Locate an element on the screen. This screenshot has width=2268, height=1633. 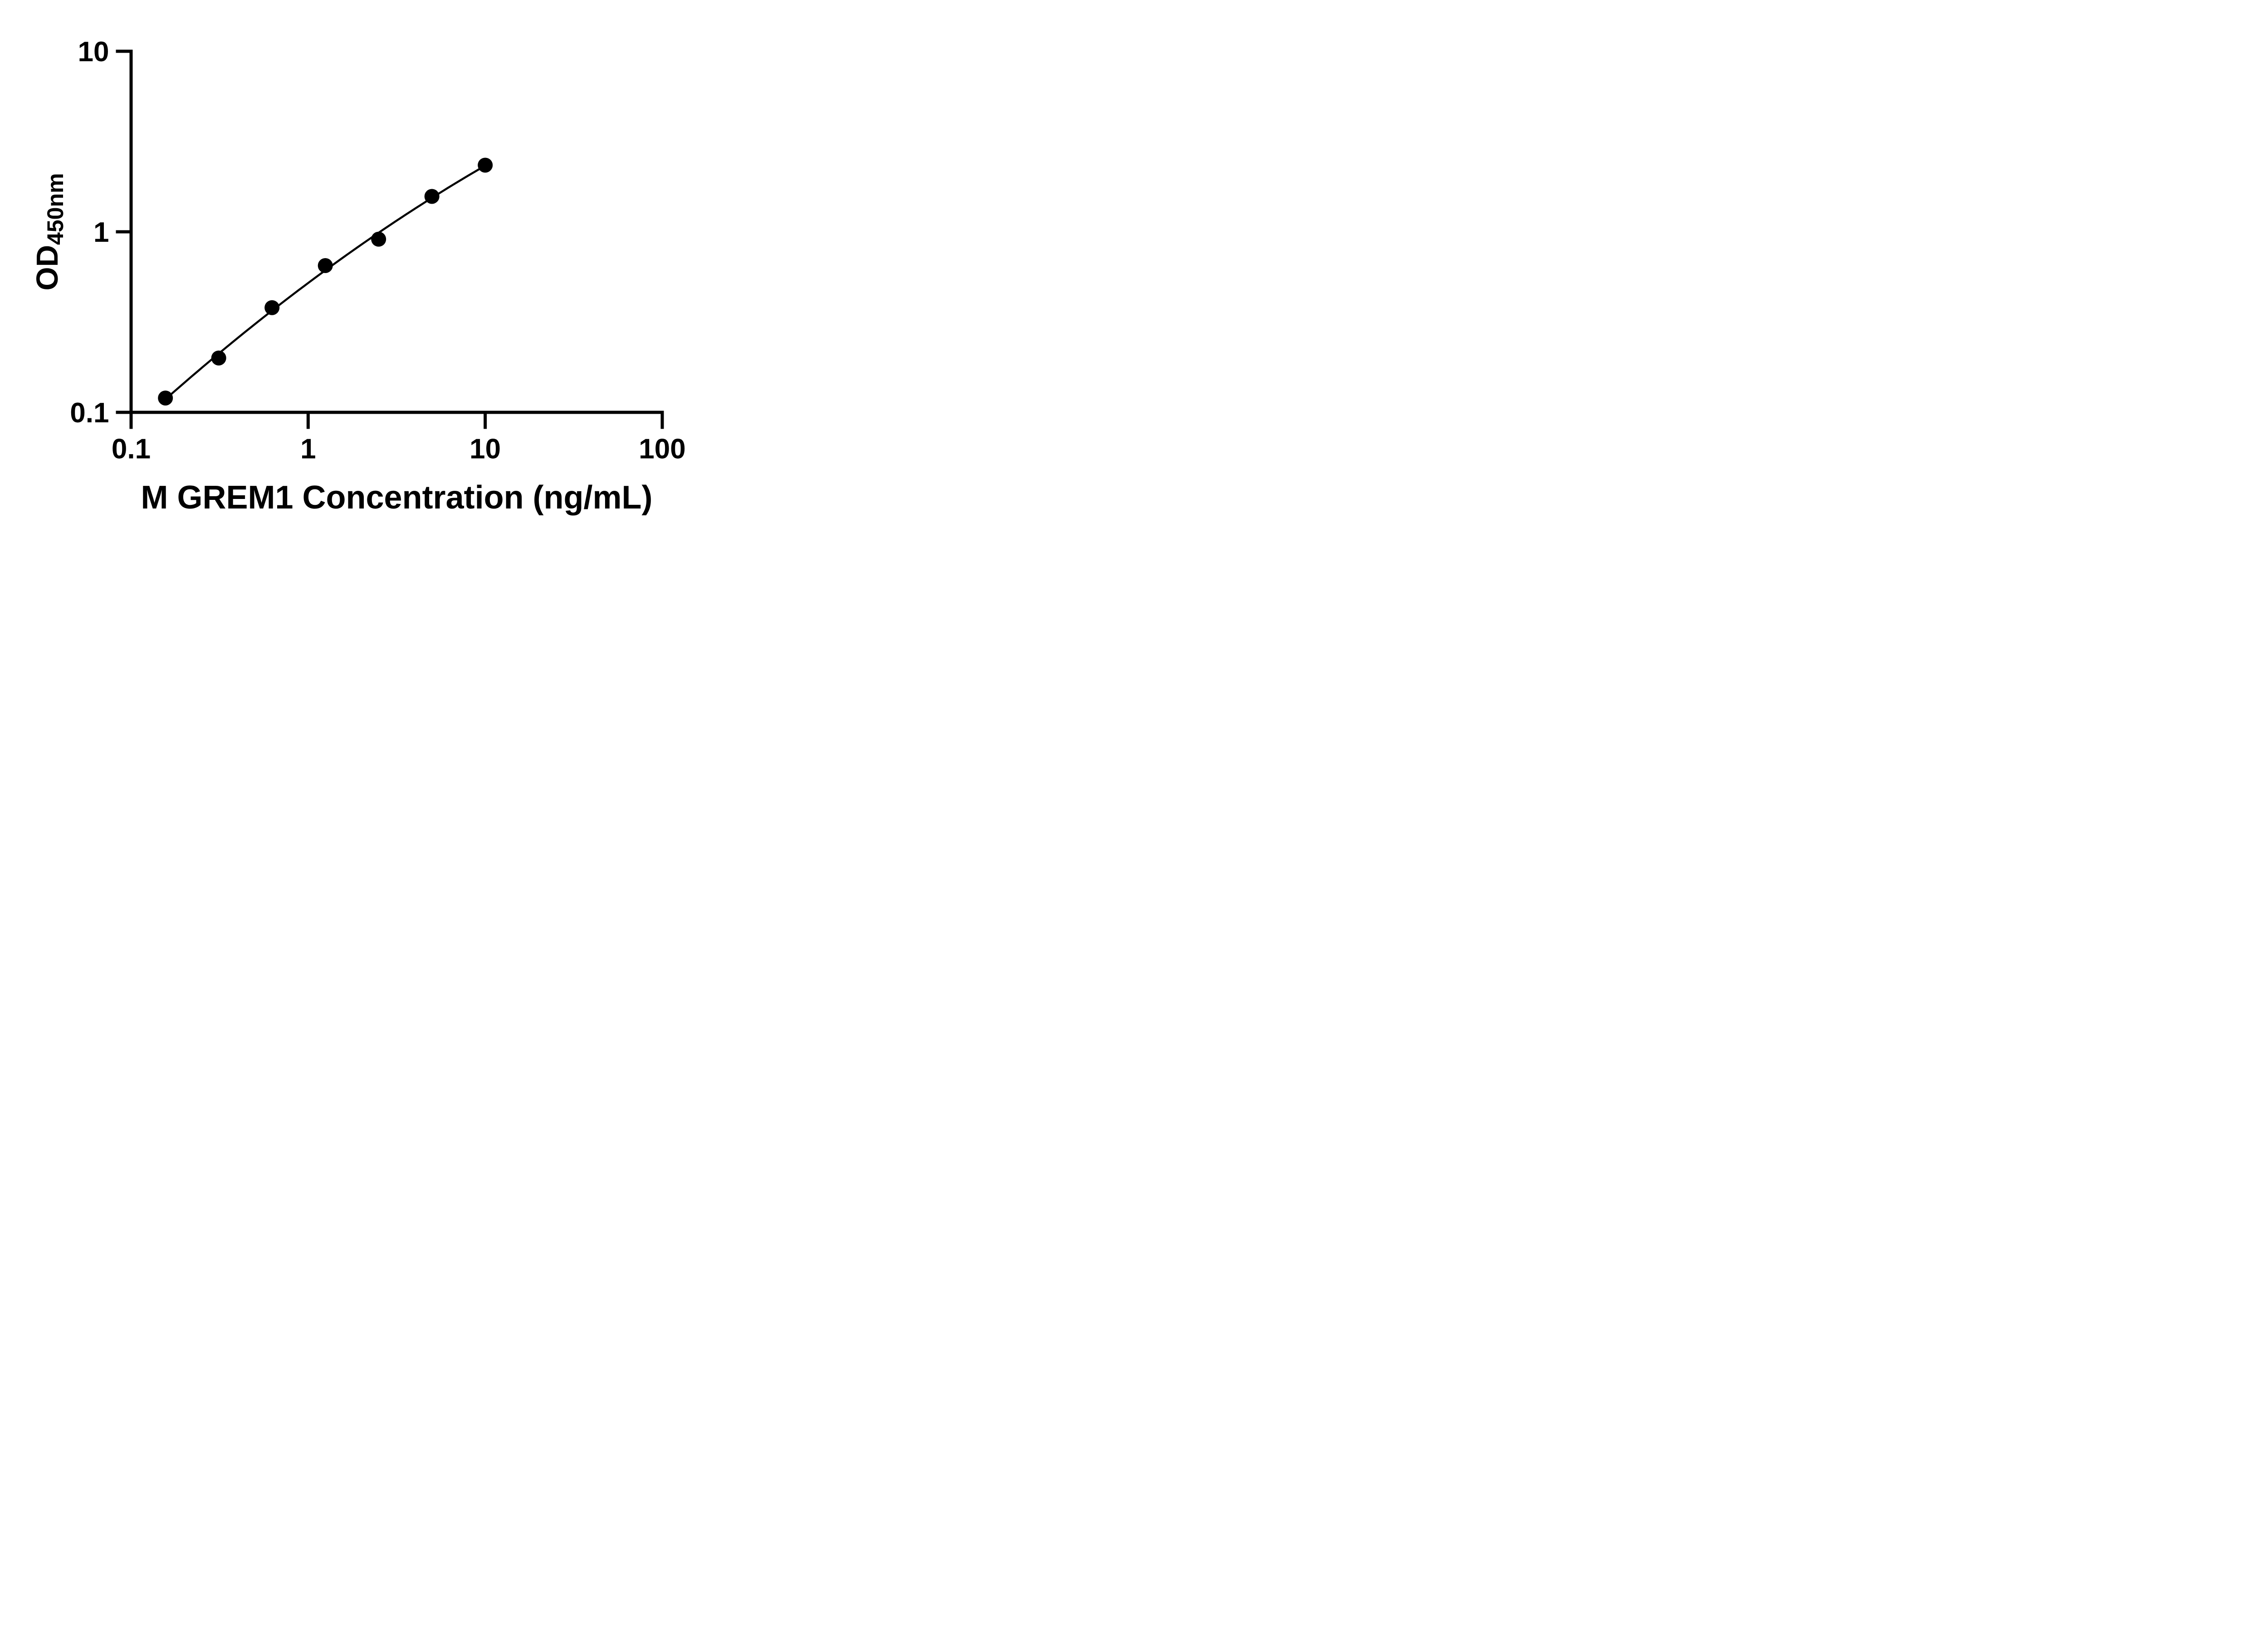
y-tick-label-1: 1 is located at coordinates (101, 232).